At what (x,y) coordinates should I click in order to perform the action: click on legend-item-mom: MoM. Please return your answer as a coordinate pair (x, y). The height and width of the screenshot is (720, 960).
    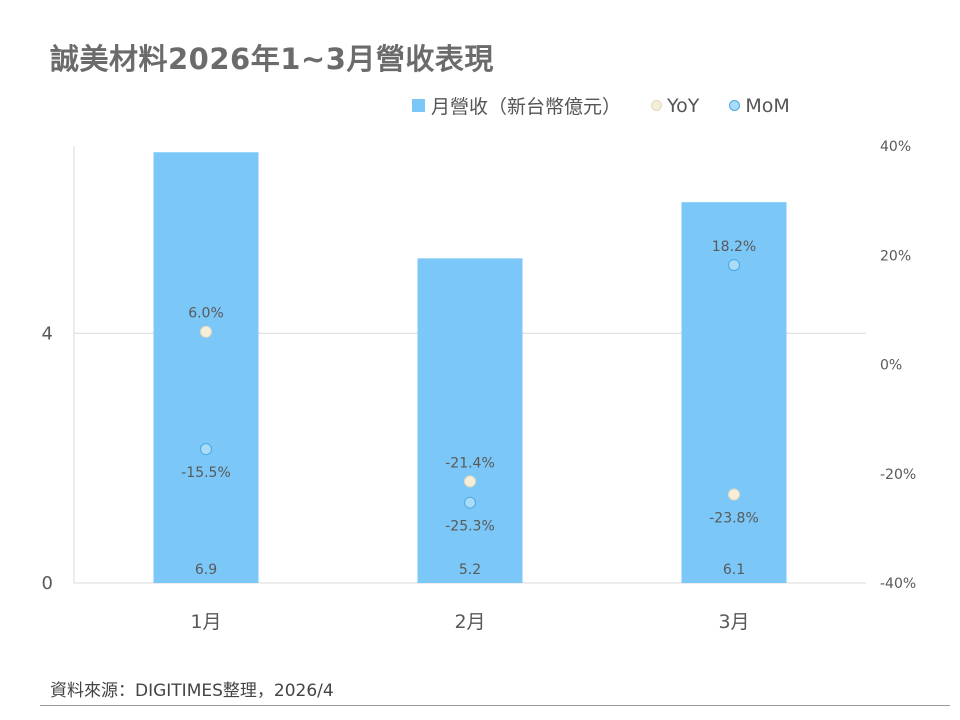
    Looking at the image, I should click on (759, 105).